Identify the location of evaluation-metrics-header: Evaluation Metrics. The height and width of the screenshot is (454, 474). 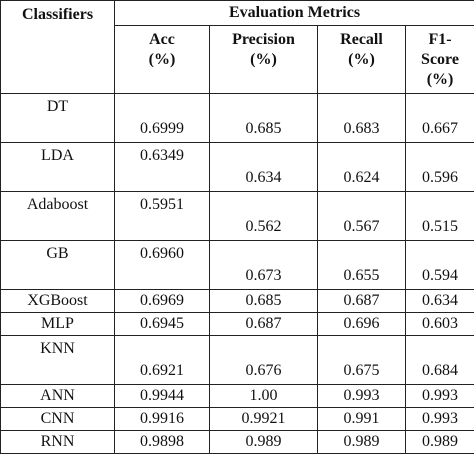
(294, 13).